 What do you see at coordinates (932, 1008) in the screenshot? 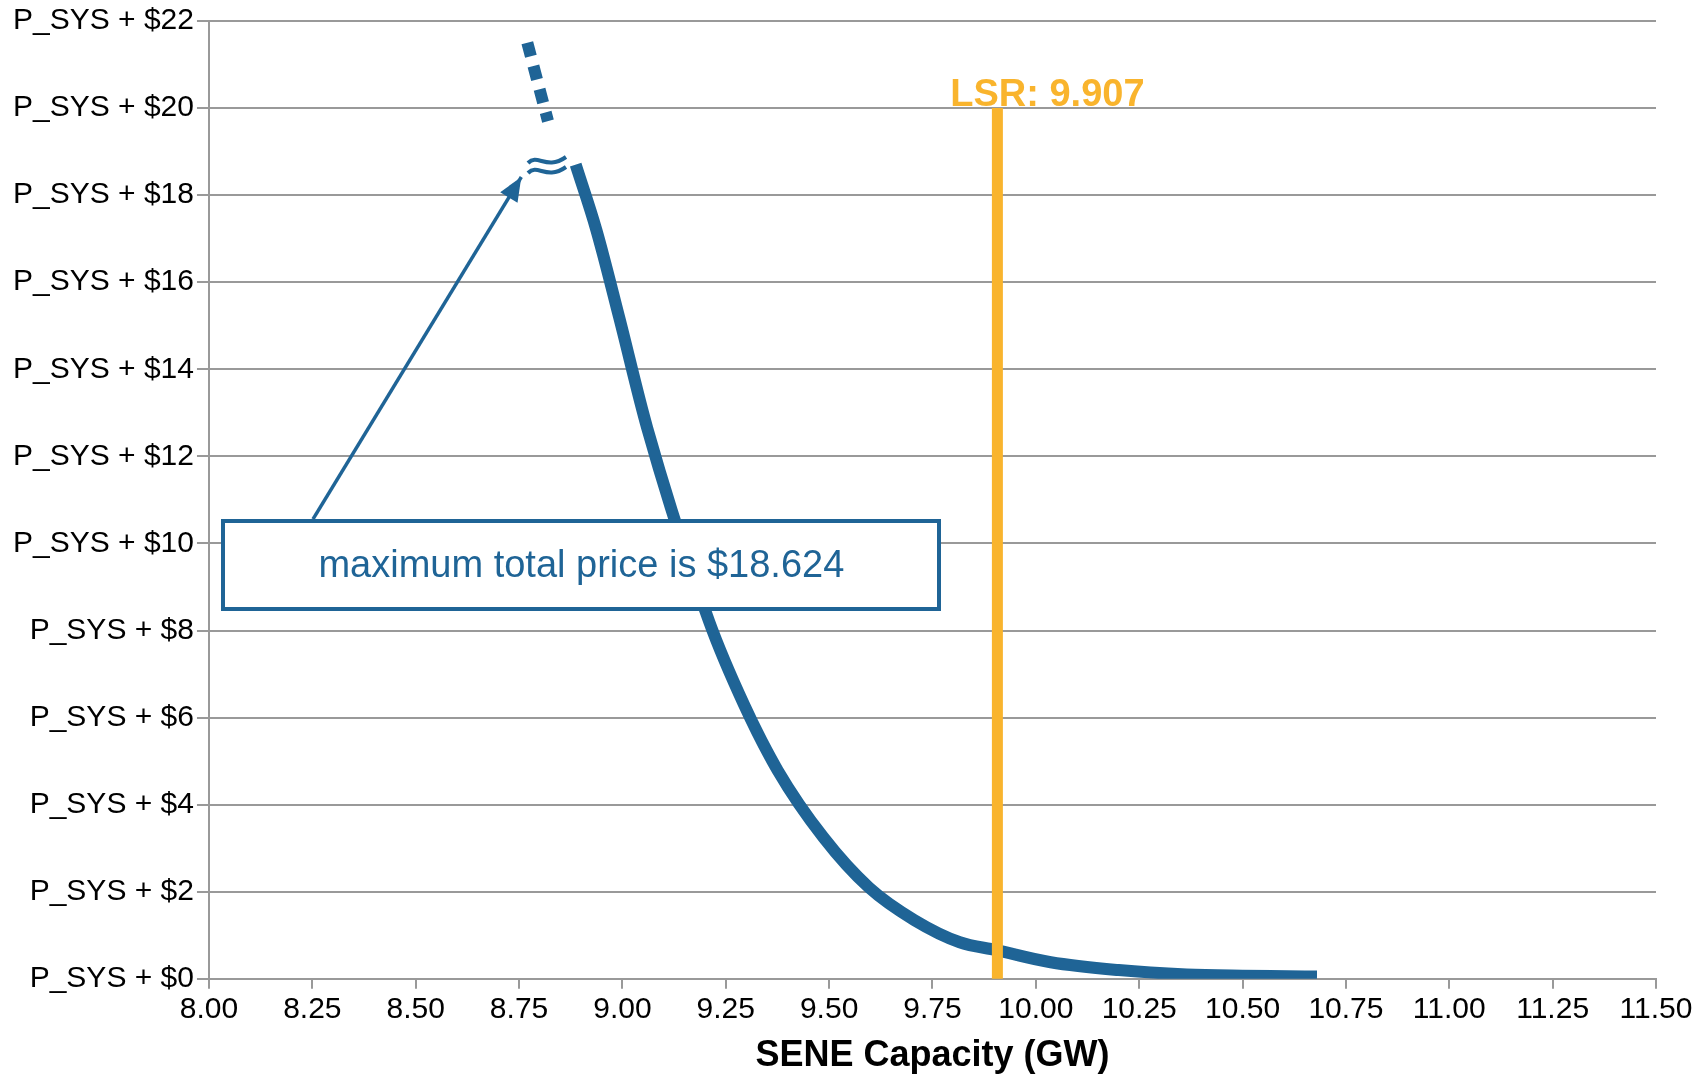
I see `x-tick-label: 9.75` at bounding box center [932, 1008].